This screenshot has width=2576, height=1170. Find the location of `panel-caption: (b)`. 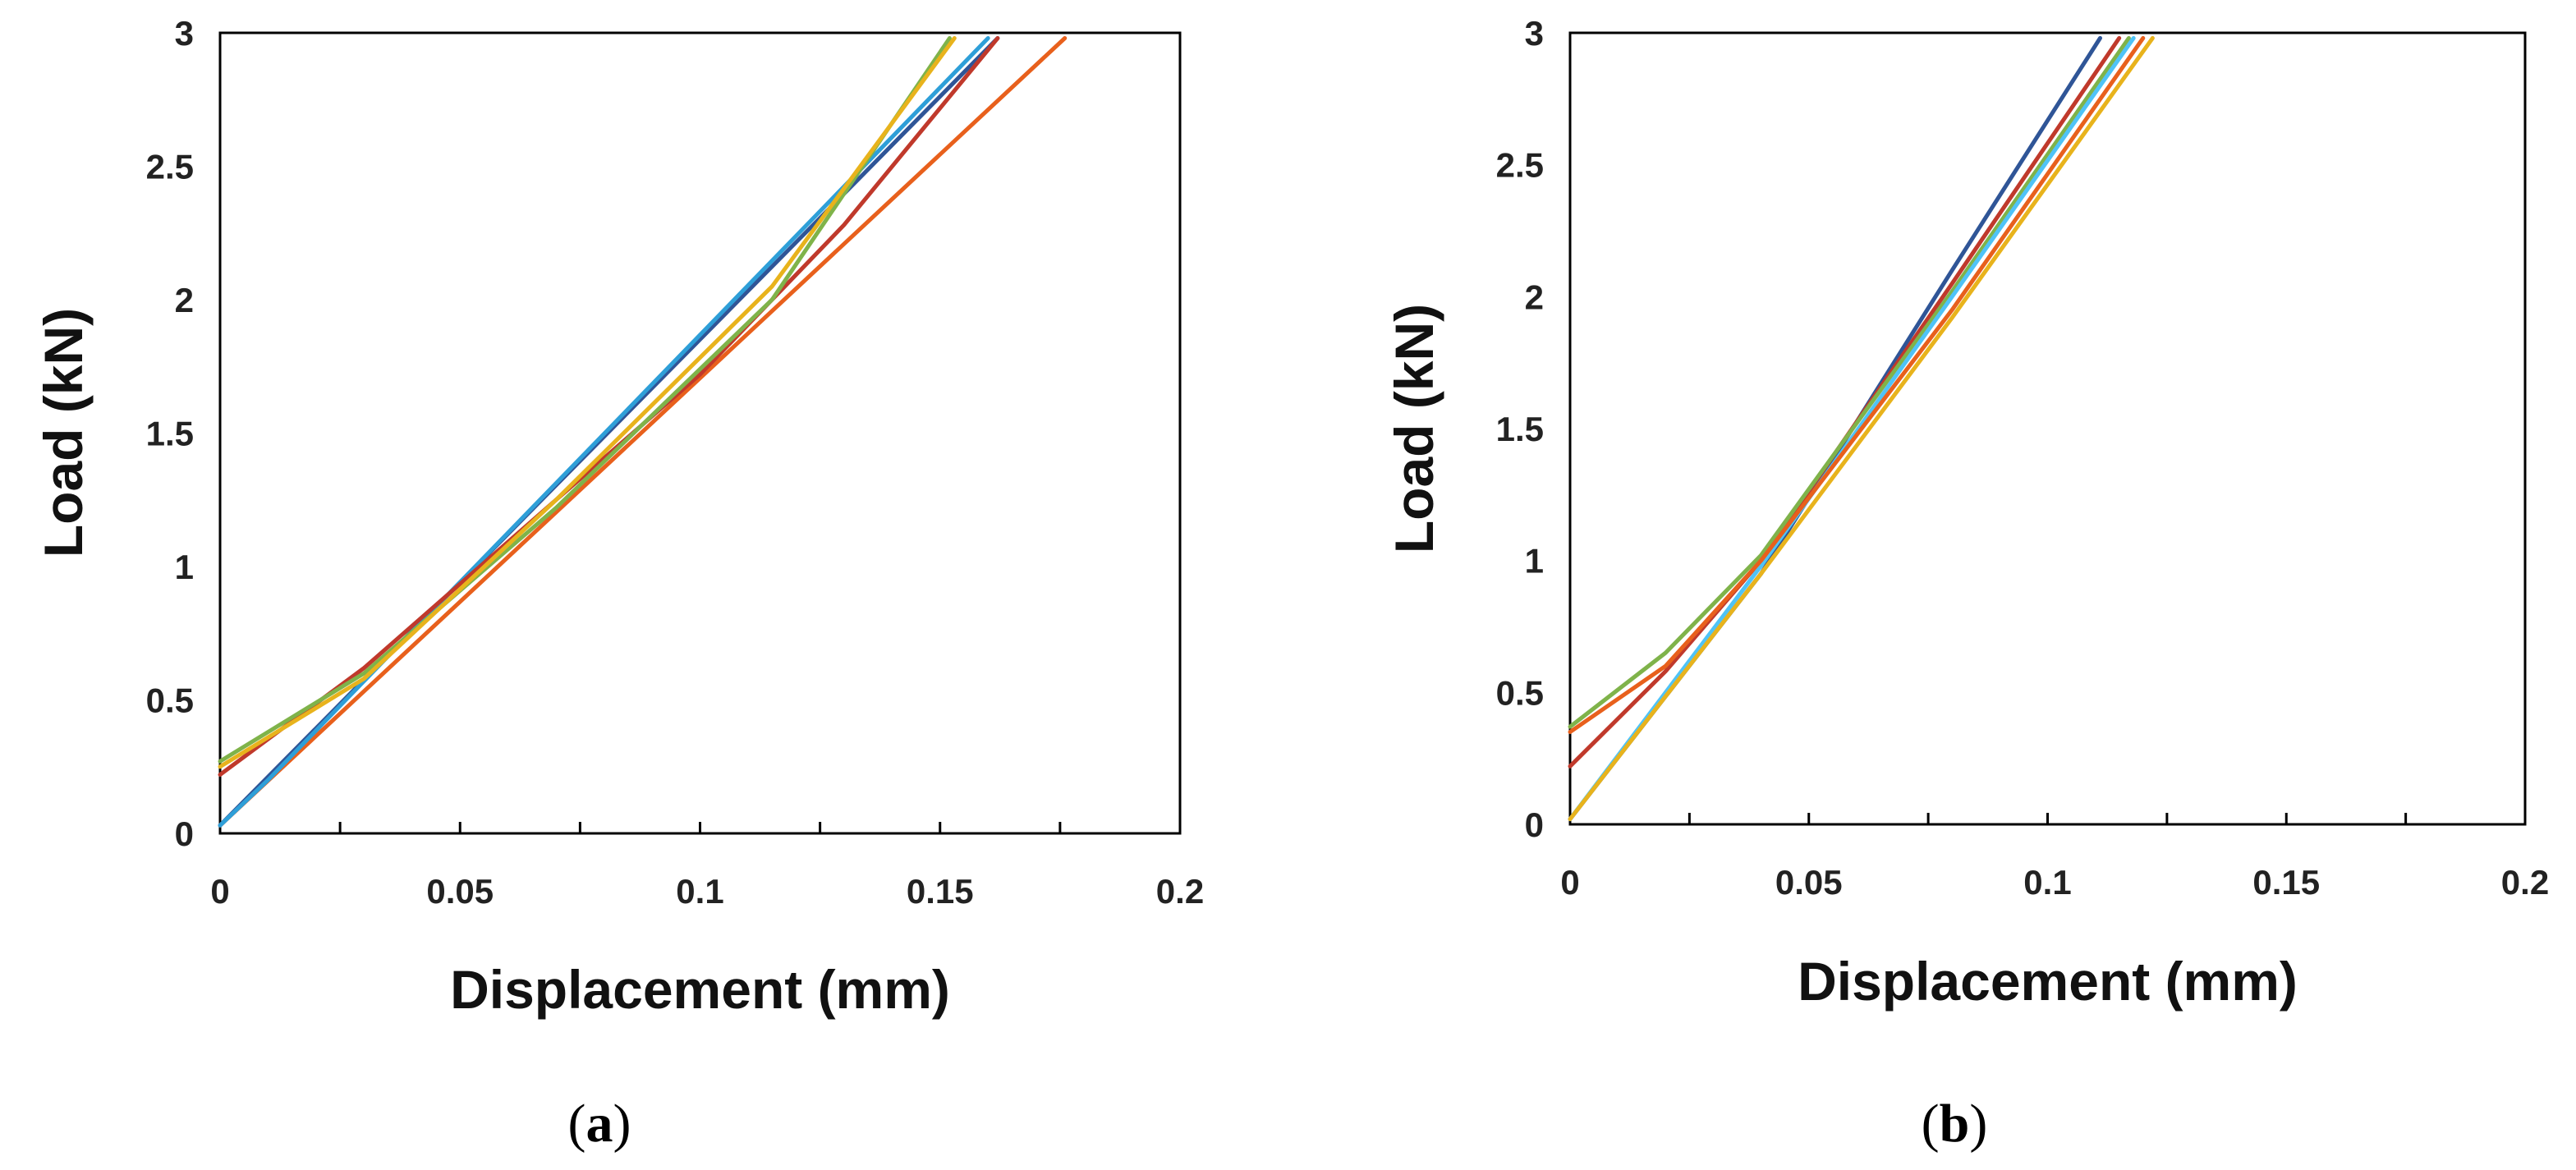

panel-caption: (b) is located at coordinates (1955, 1124).